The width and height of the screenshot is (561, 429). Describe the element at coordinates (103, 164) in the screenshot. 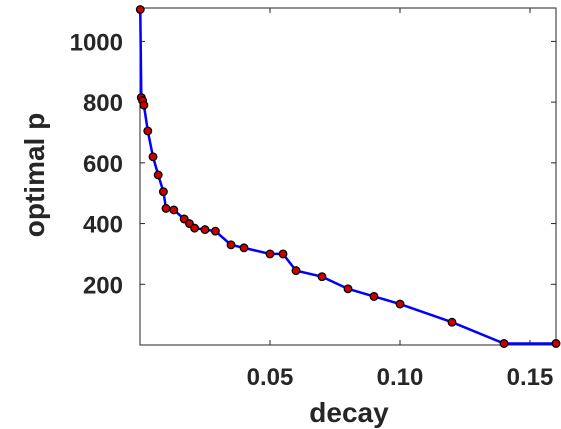

I see `y-tick-label: 600` at that location.